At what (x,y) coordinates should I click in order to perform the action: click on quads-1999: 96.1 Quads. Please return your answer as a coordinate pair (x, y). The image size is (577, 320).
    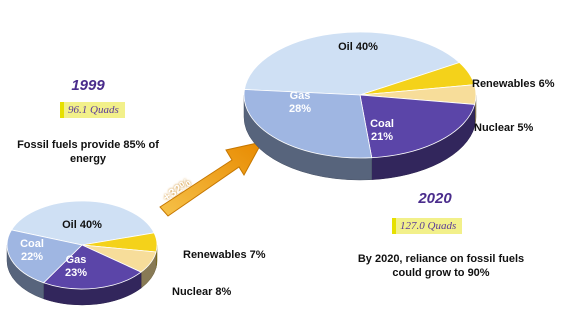
    Looking at the image, I should click on (92, 110).